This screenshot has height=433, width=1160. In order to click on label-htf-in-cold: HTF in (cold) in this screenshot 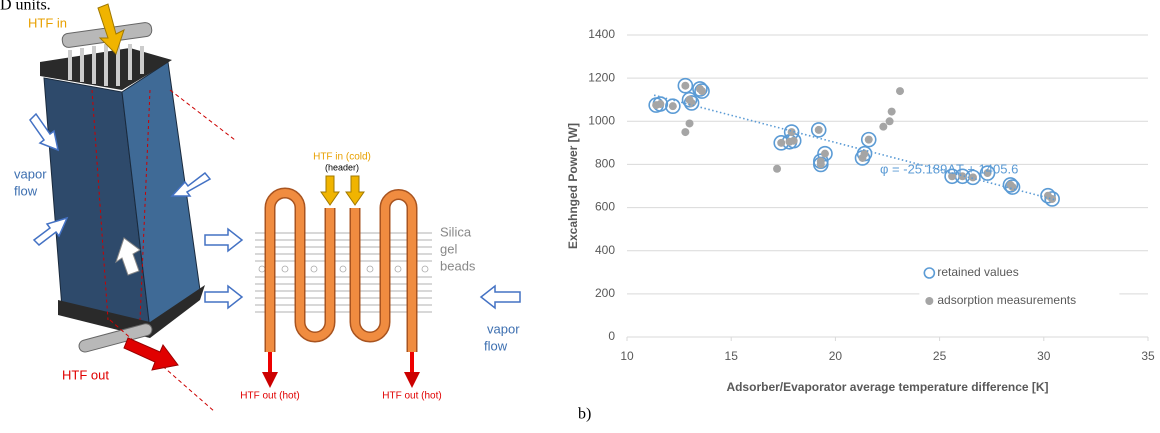, I will do `click(342, 157)`.